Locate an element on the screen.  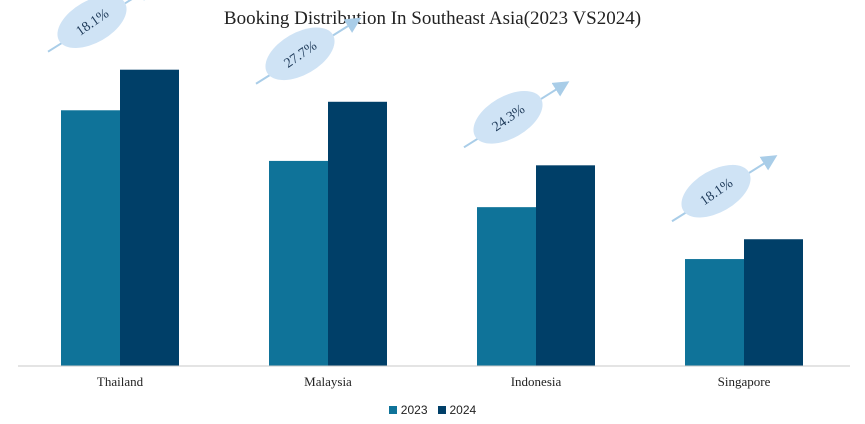
bar-indonesia-2024 is located at coordinates (565, 265).